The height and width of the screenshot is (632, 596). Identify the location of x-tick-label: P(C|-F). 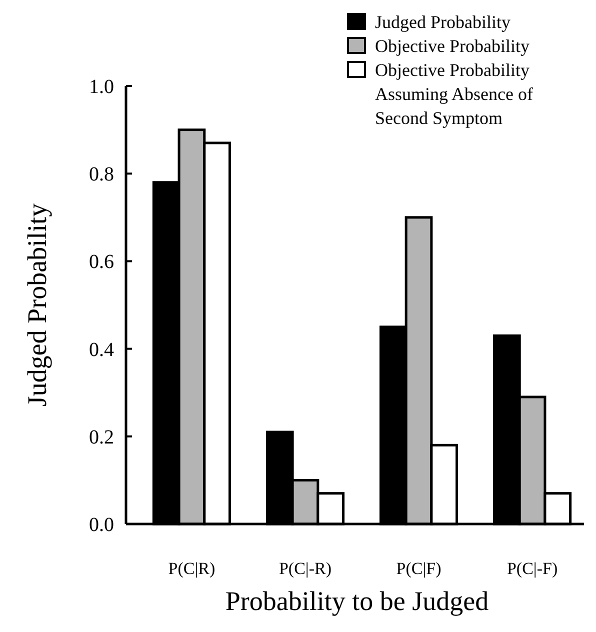
(532, 568).